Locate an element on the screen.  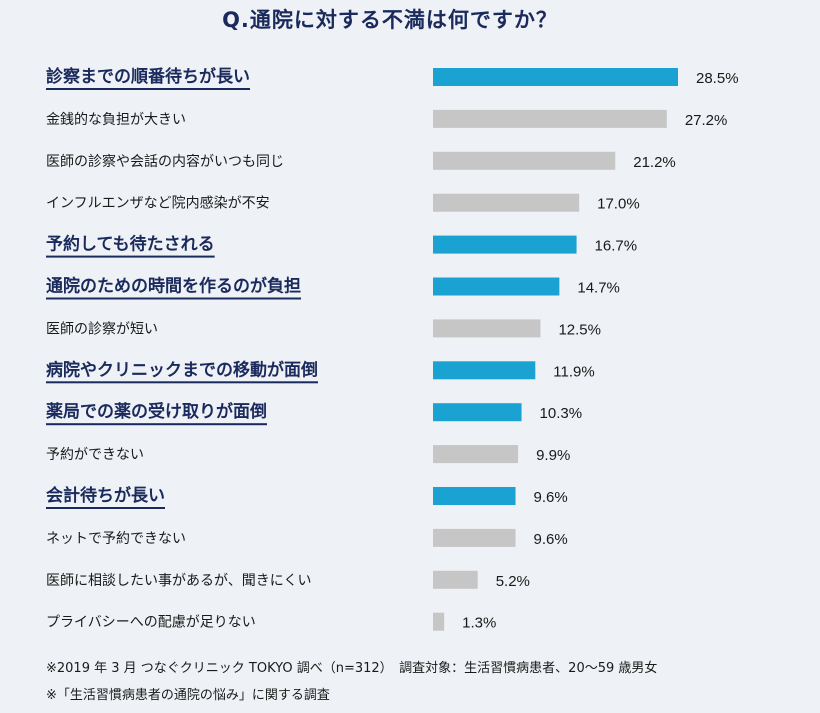
category-label: 医師に相談したい事があるが、聞きにくい is located at coordinates (178, 581).